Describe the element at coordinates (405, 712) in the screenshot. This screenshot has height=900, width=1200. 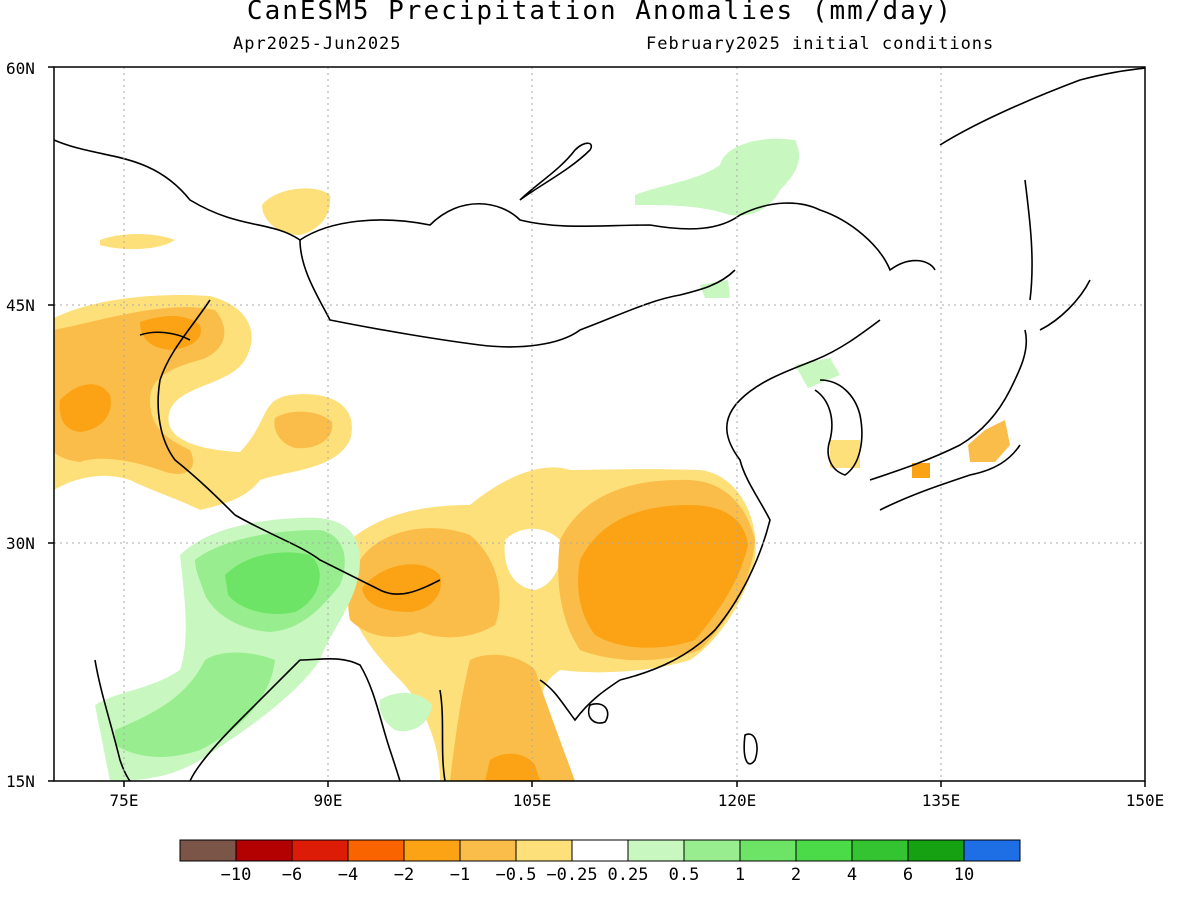
I see `anomaly-wet-bangladesh` at that location.